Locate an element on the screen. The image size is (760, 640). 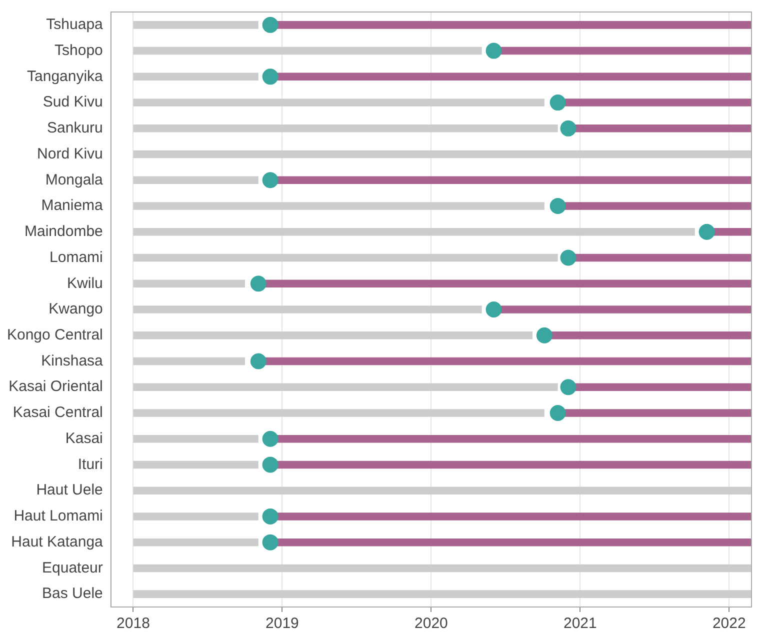
y-tick-label: Kasai is located at coordinates (84, 438).